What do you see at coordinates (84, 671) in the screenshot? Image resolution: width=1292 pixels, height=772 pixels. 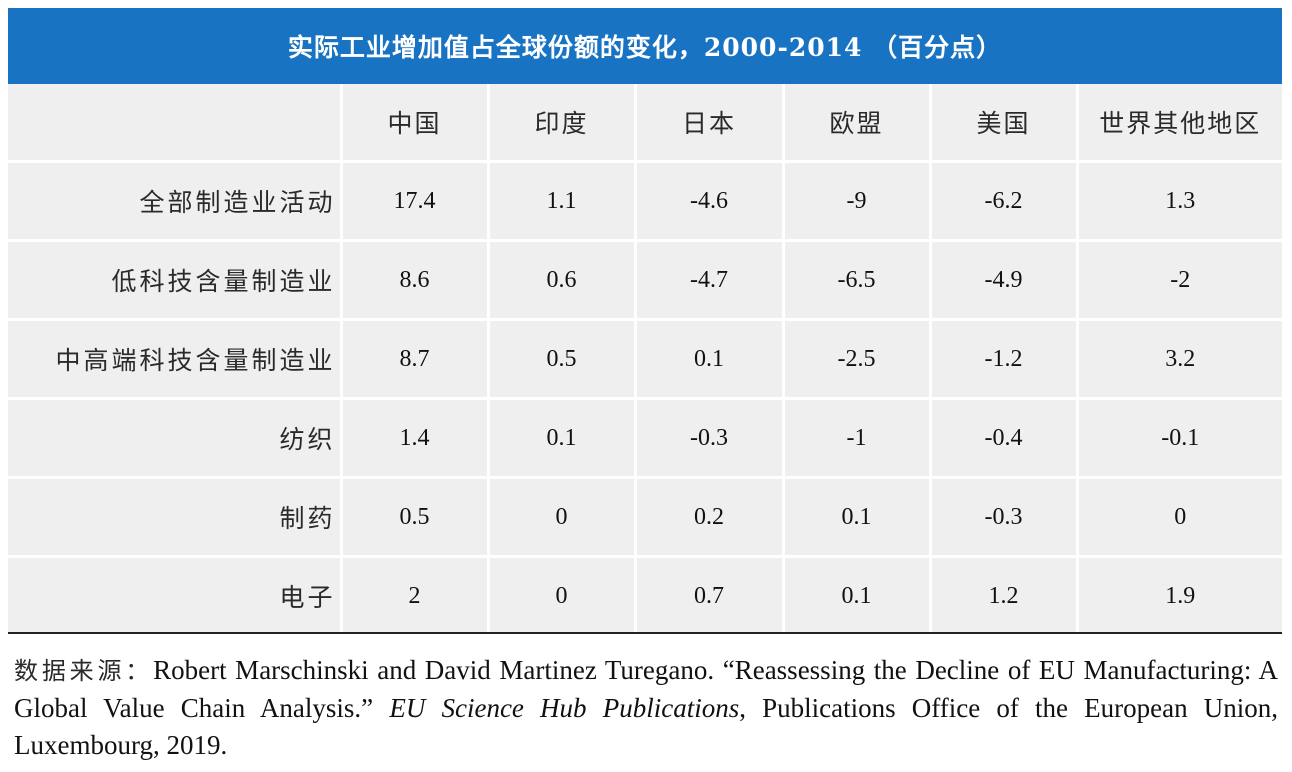 I see `source-label: 数据来源：` at bounding box center [84, 671].